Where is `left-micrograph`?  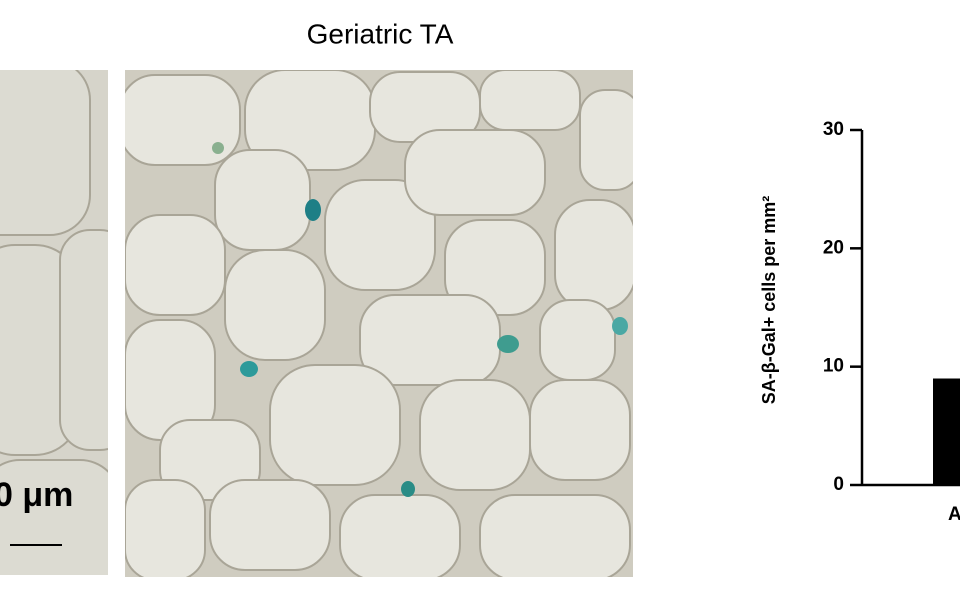 left-micrograph is located at coordinates (54, 322).